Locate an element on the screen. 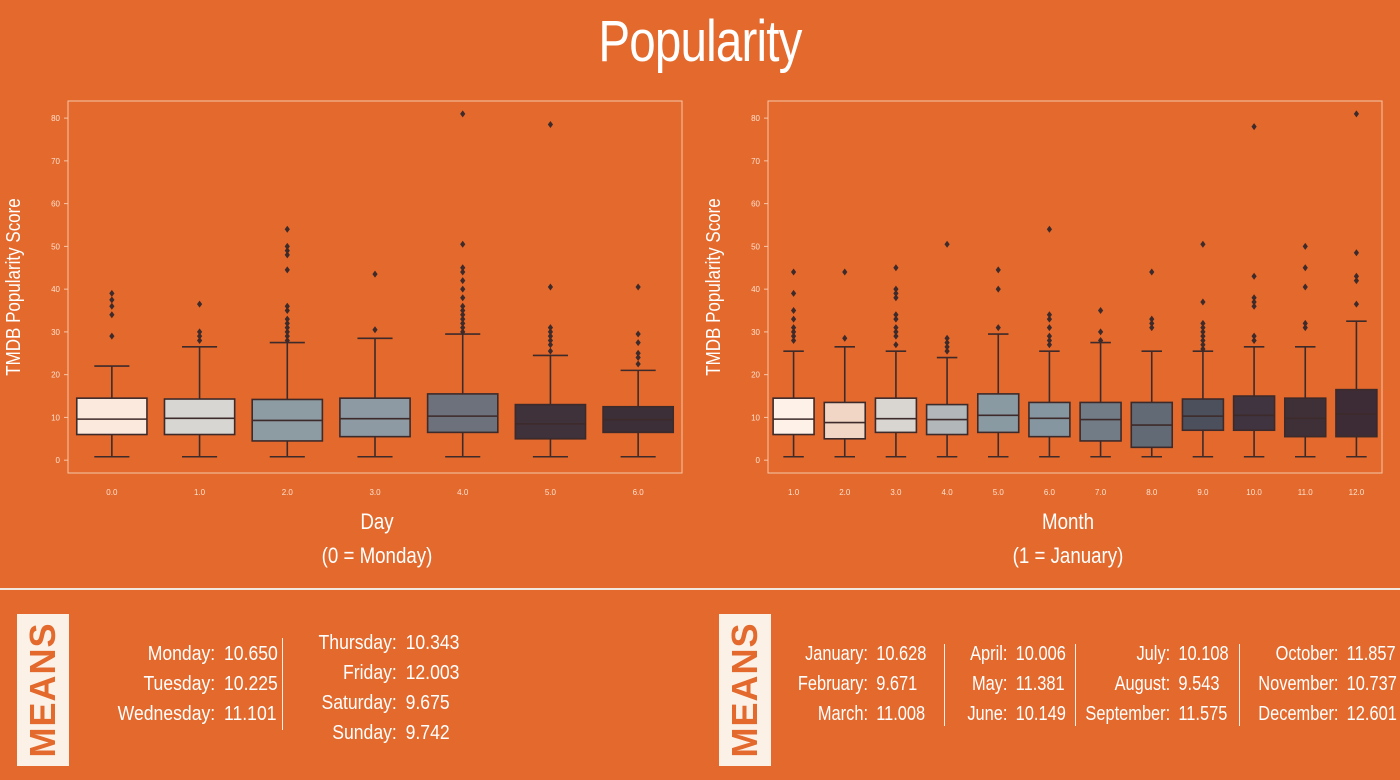 The width and height of the screenshot is (1400, 780). month-mean-value: 10.006 is located at coordinates (1040, 654).